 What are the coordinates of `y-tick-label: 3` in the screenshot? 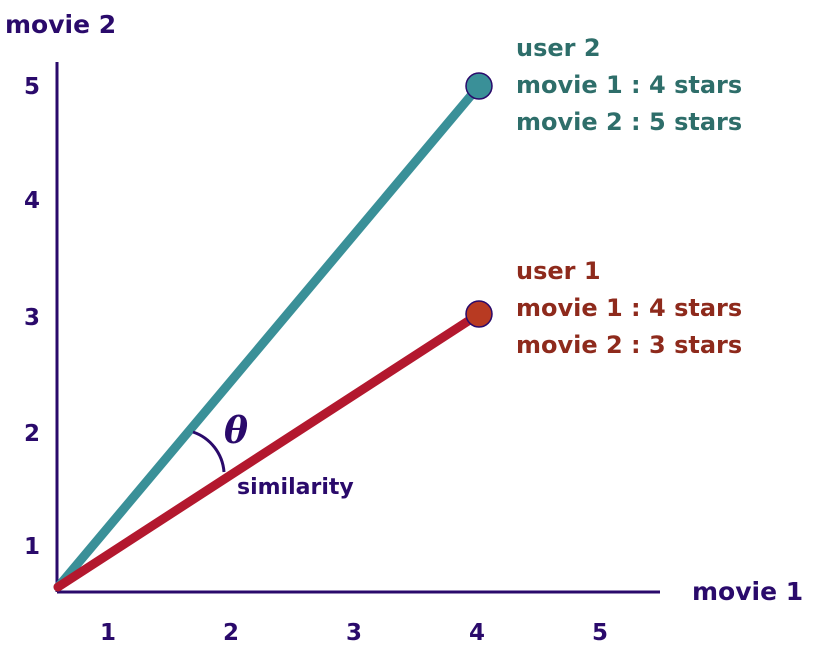 It's located at (32, 318).